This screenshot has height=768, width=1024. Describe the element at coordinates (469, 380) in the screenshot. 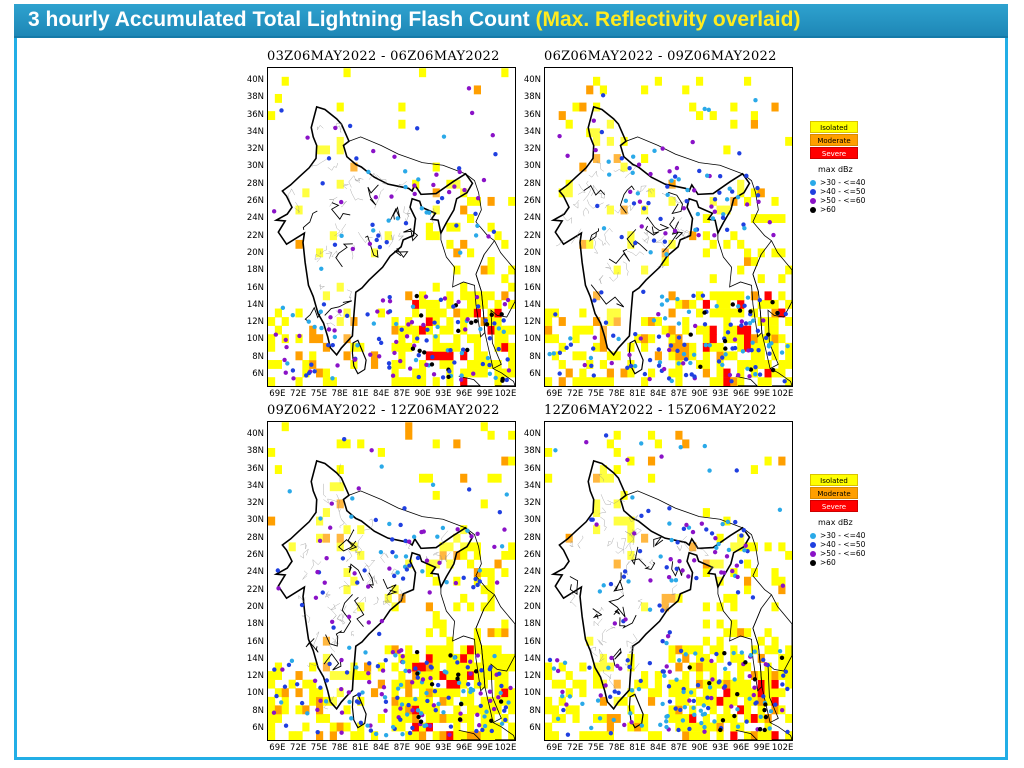

I see `sumatra-outline` at that location.